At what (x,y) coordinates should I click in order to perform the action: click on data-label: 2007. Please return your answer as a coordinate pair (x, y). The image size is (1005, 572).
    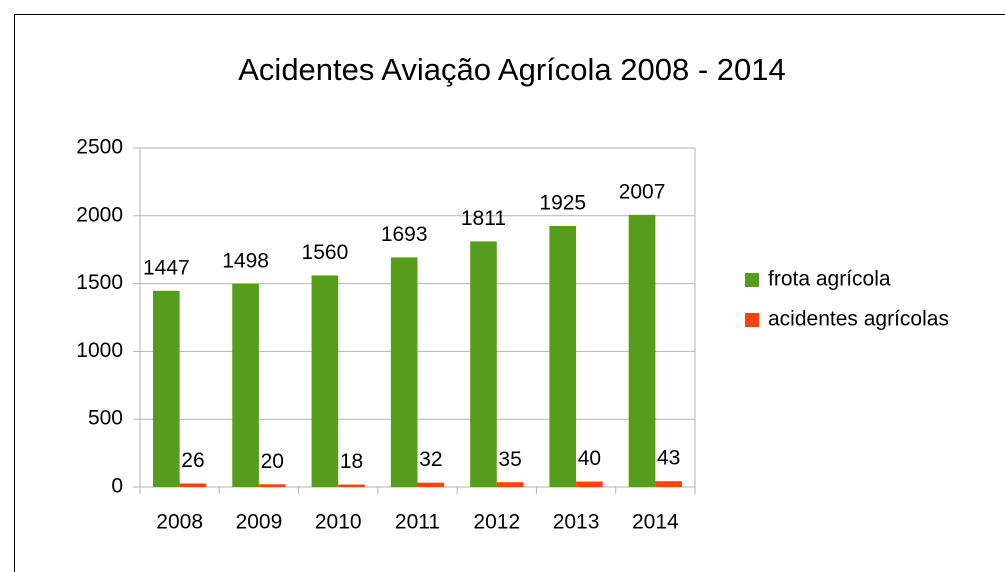
    Looking at the image, I should click on (642, 191).